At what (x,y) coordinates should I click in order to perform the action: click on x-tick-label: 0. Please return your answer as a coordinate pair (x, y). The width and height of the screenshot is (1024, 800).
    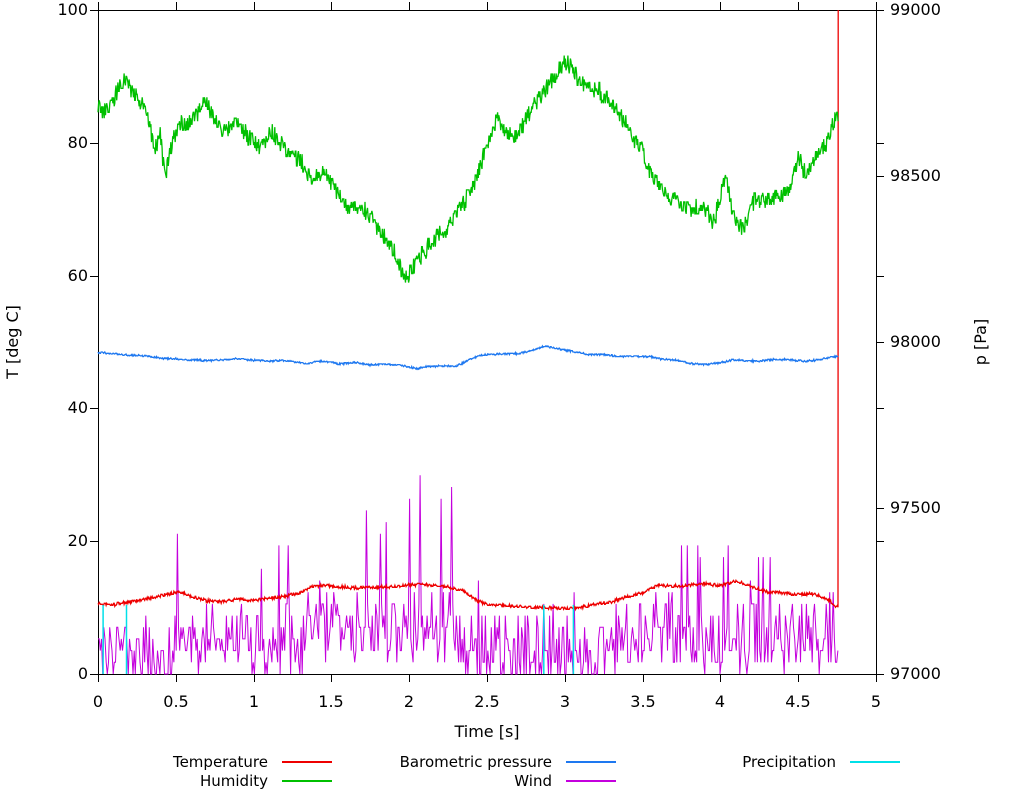
    Looking at the image, I should click on (98, 701).